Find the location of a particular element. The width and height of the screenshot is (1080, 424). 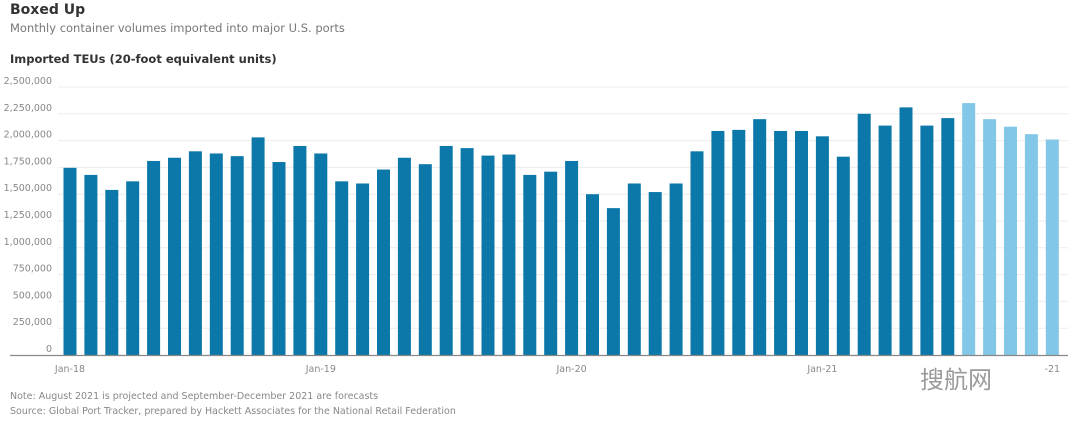

watermark: 搜航网 is located at coordinates (956, 380).